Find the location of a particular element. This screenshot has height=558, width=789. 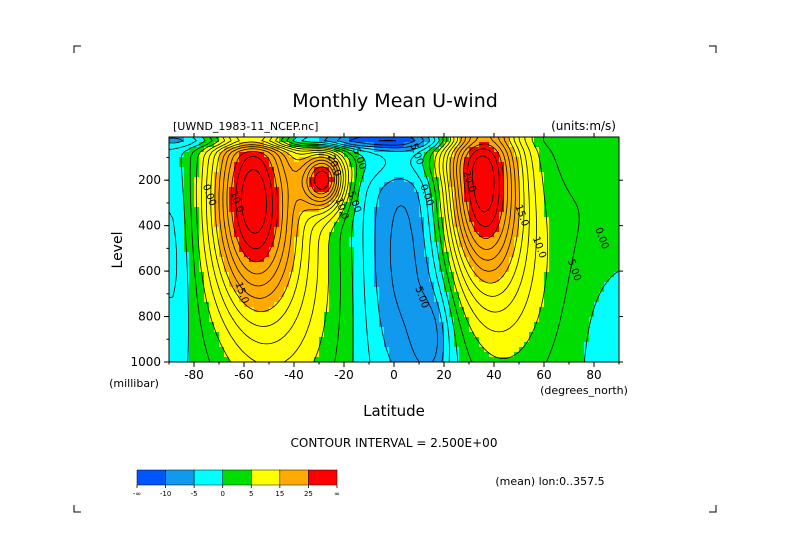

x-tick-label: 80 is located at coordinates (593, 375).